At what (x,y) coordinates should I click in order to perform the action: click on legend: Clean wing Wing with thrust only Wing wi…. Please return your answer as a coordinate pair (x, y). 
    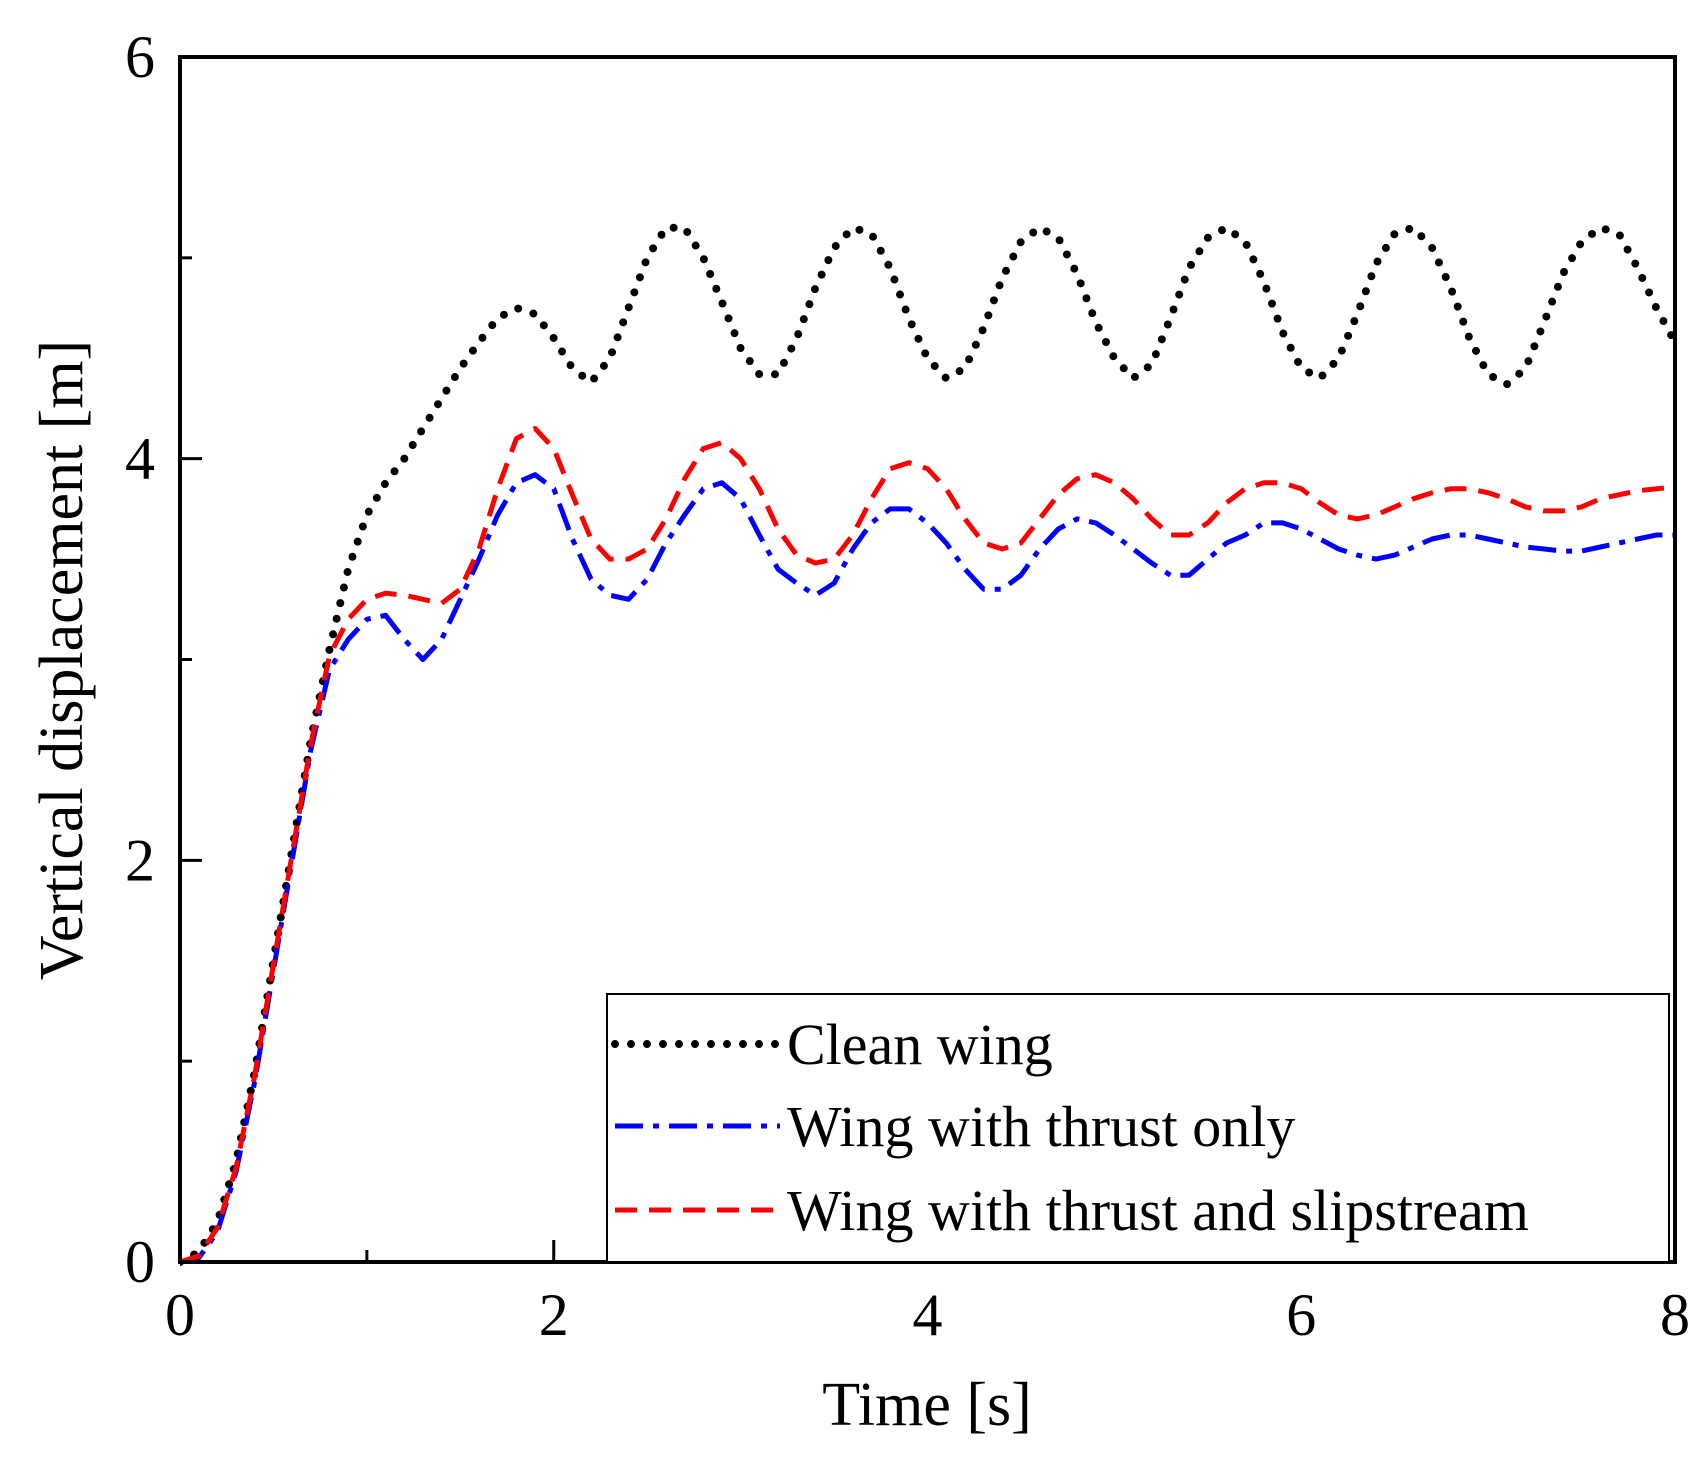
    Looking at the image, I should click on (1138, 1128).